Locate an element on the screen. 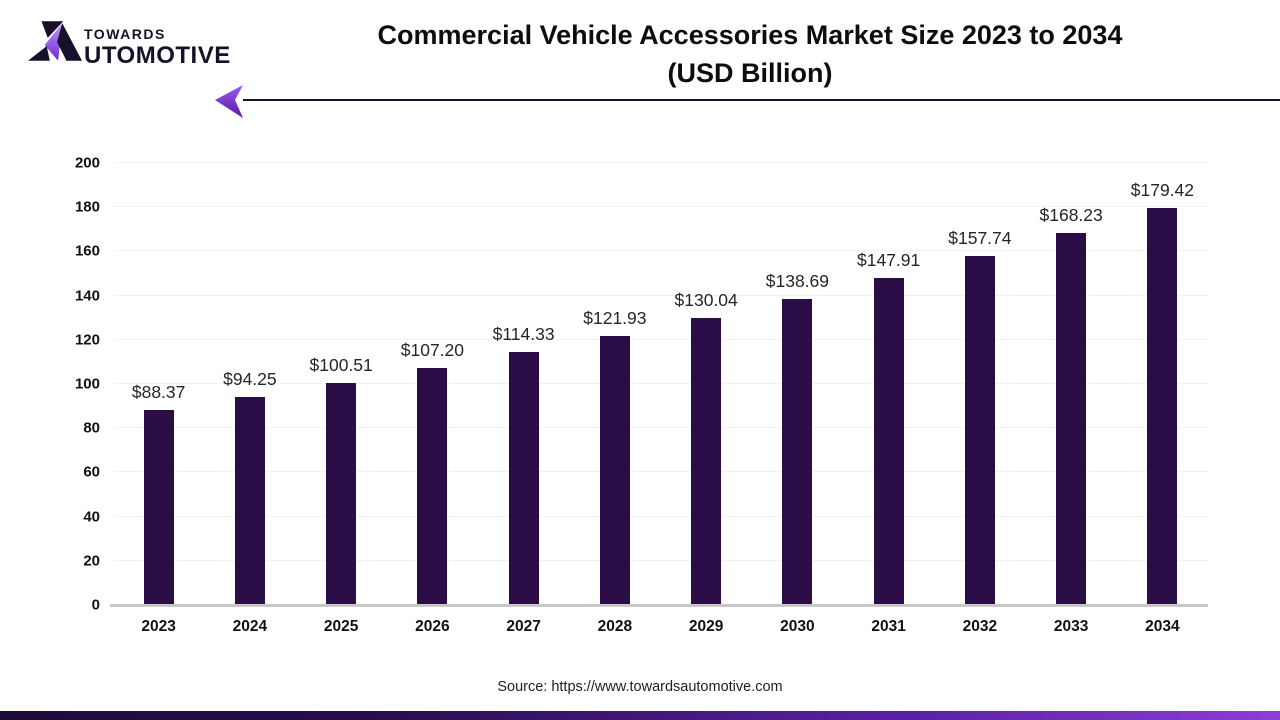  y-tick-label: 100 is located at coordinates (87, 384).